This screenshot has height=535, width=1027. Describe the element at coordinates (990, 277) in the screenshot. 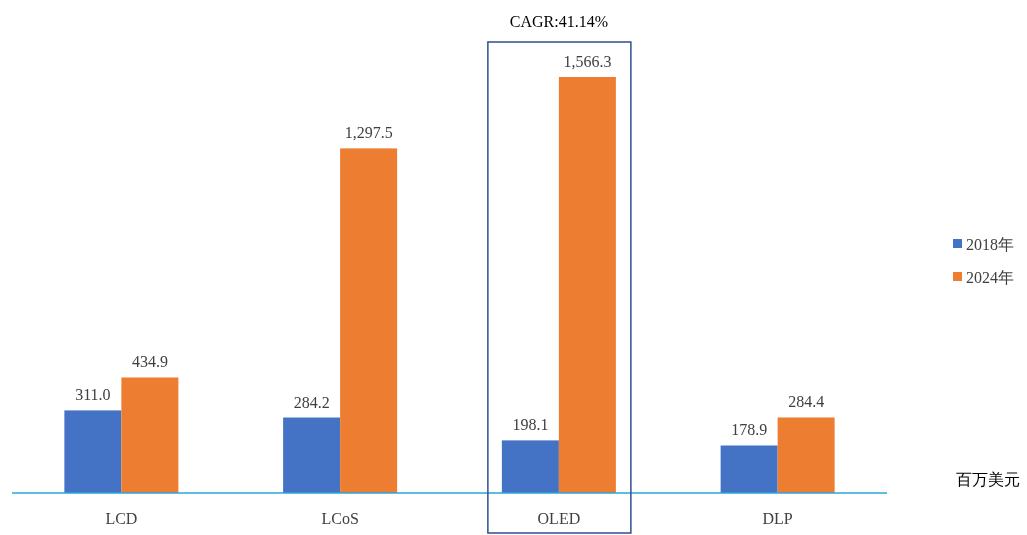

I see `legend-label: 2024年` at that location.